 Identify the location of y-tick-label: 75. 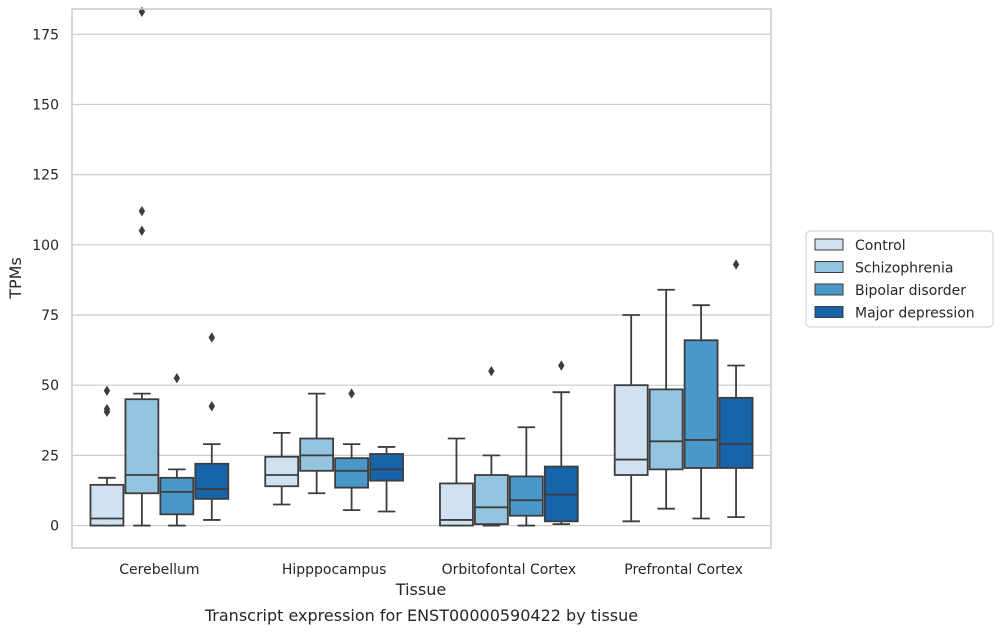
(50, 316).